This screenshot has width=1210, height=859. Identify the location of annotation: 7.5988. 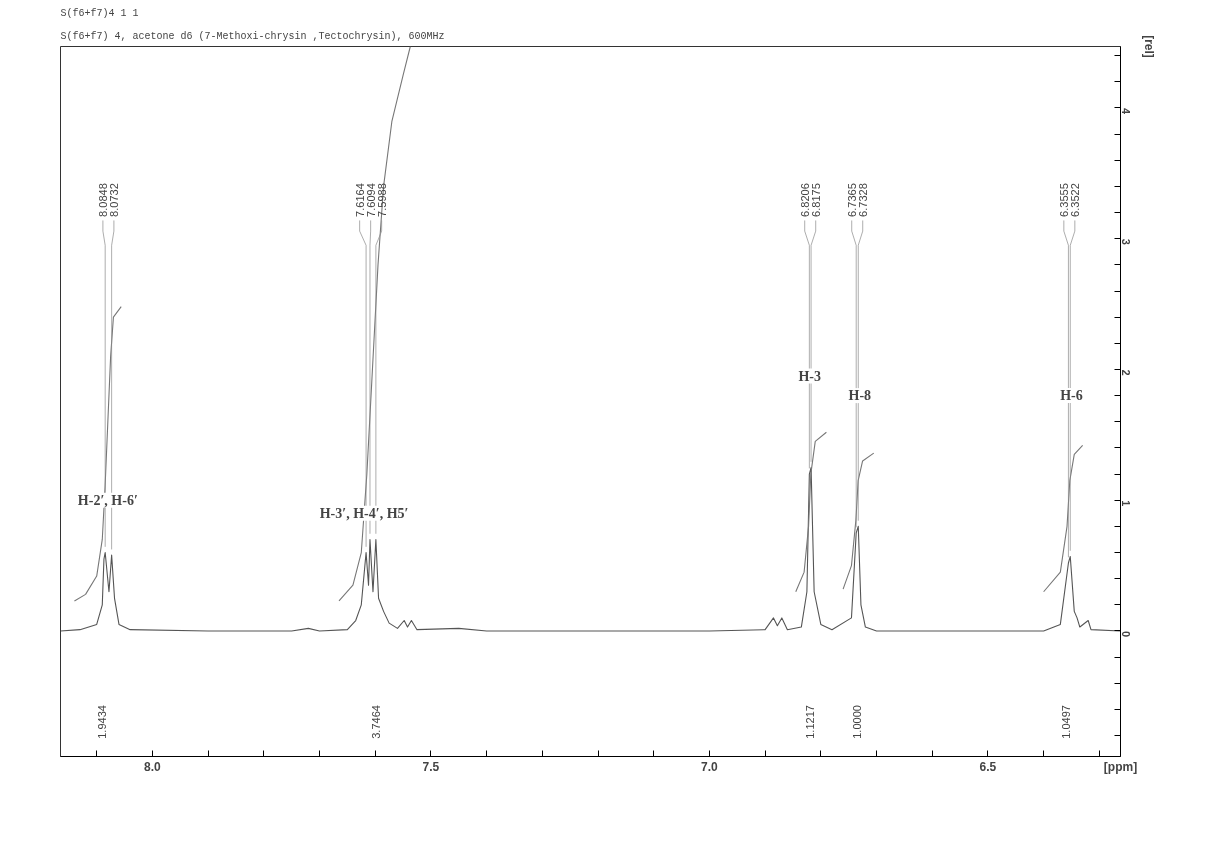
(381, 200).